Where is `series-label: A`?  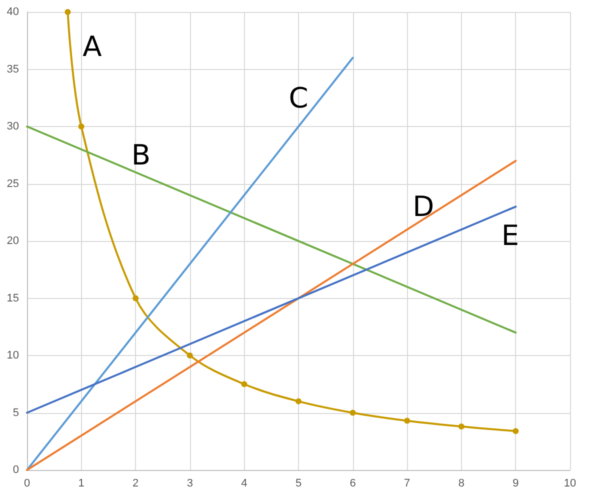
series-label: A is located at coordinates (92, 46).